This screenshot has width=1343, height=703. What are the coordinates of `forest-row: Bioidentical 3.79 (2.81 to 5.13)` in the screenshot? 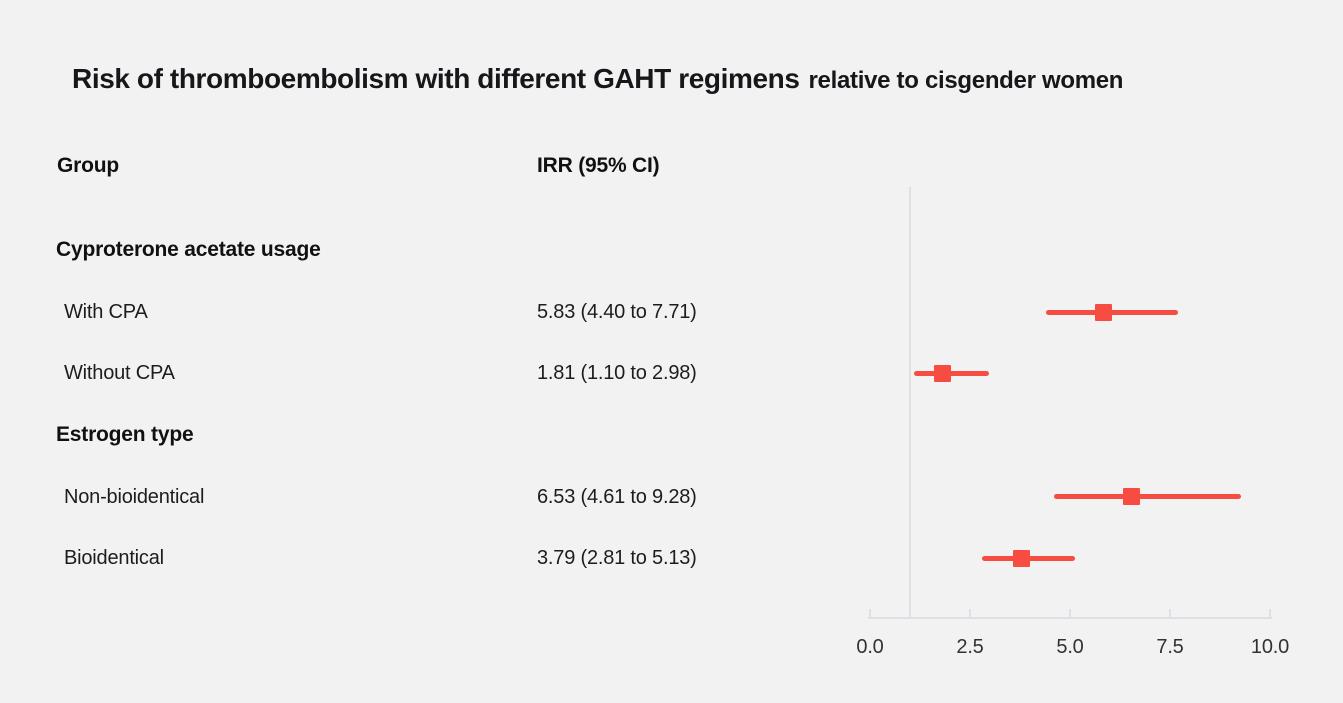 It's located at (430, 558).